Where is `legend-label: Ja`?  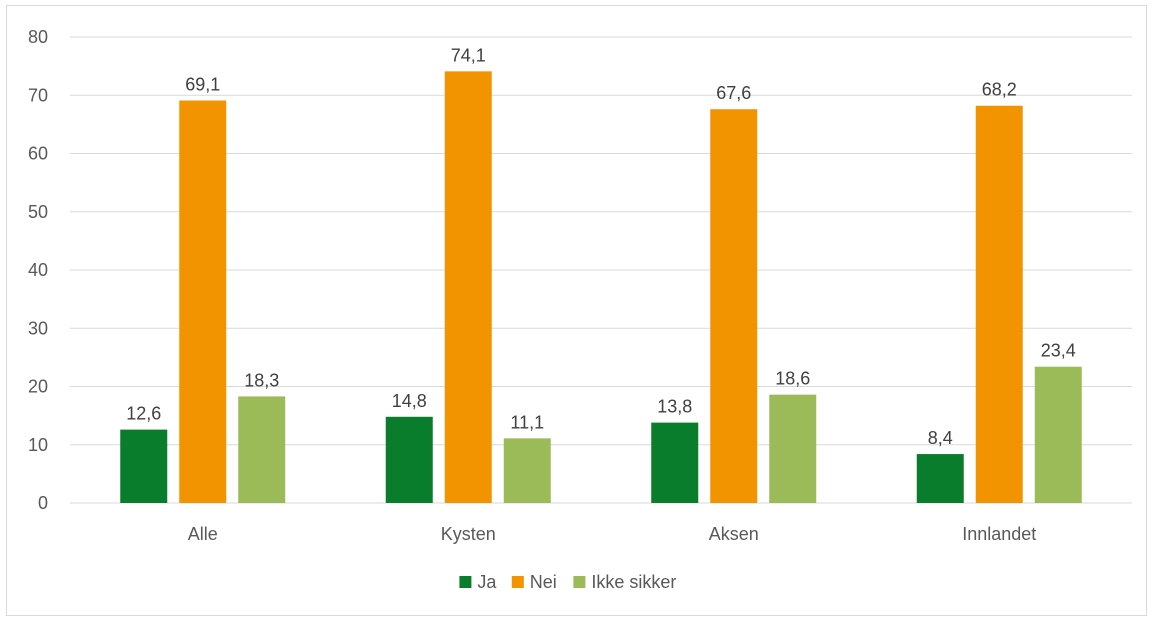 legend-label: Ja is located at coordinates (487, 582).